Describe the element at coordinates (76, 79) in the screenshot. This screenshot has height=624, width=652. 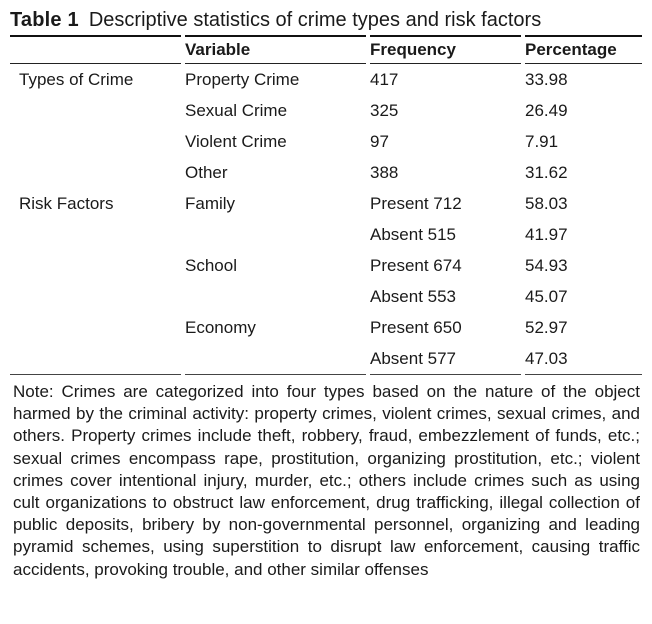
I see `cell-group: Types of Crime` at that location.